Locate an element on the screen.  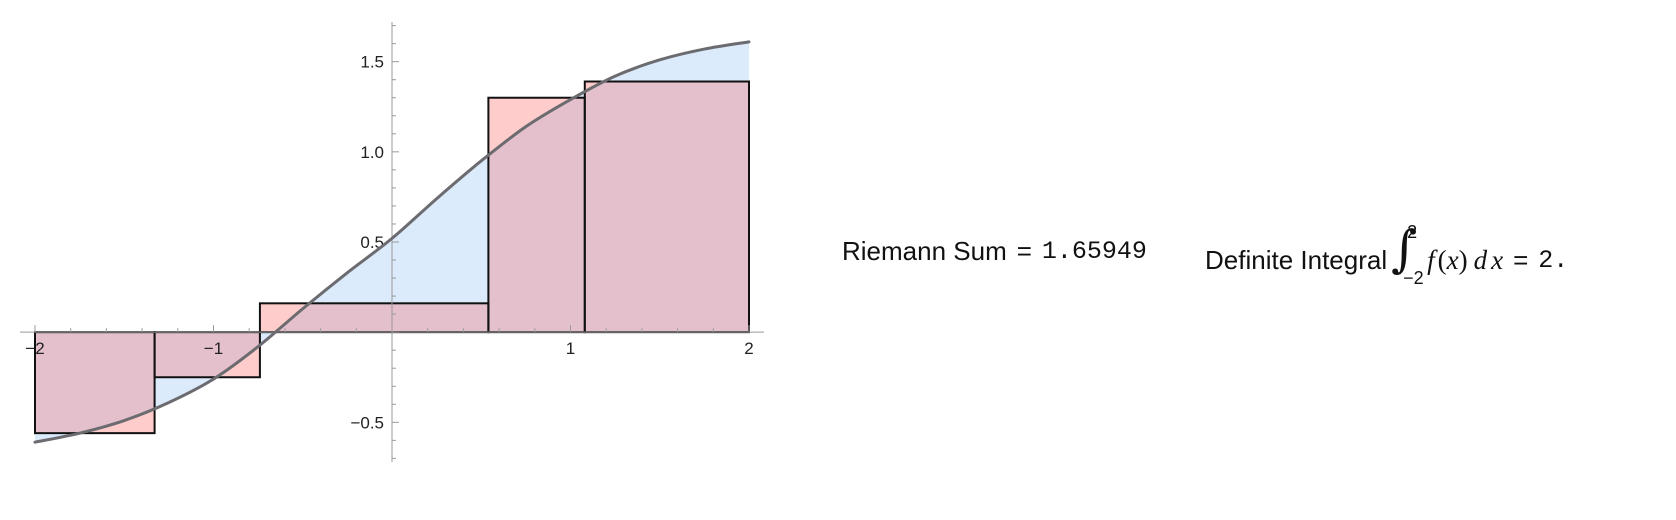
x-tick-label-2: −1 is located at coordinates (213, 348).